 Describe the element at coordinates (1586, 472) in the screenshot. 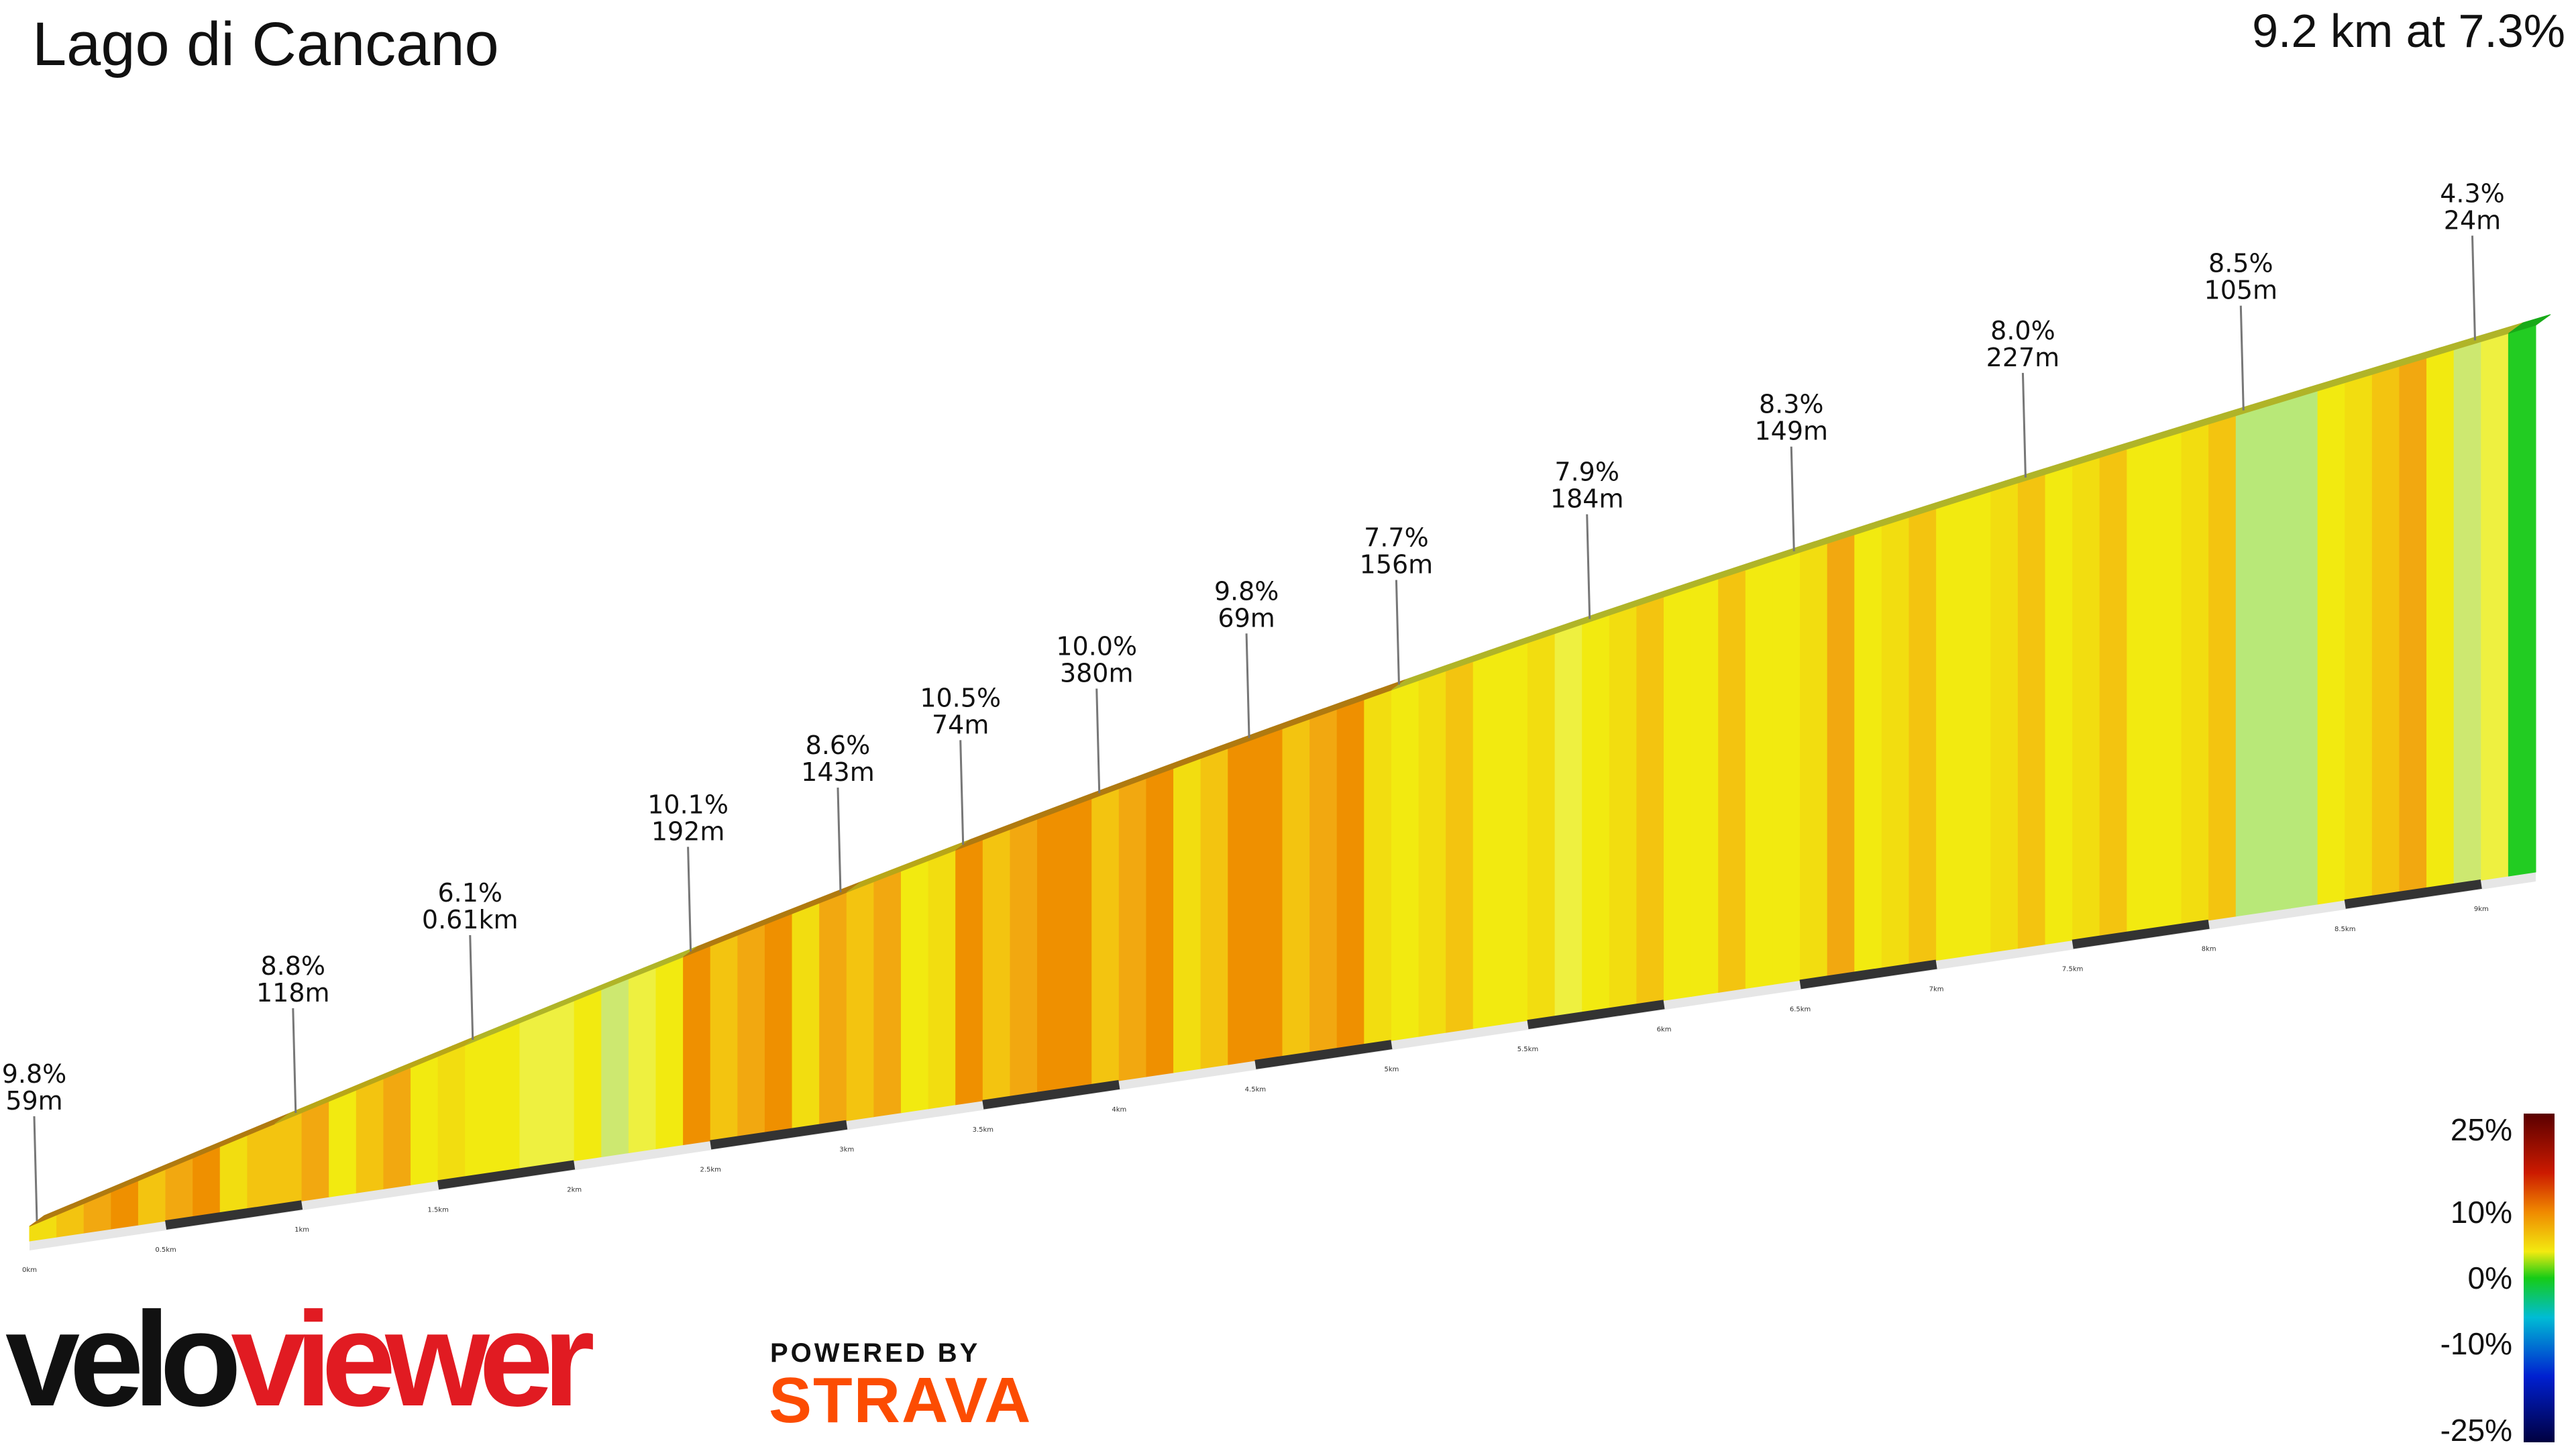

I see `segment-gradient-label: 7.9%` at that location.